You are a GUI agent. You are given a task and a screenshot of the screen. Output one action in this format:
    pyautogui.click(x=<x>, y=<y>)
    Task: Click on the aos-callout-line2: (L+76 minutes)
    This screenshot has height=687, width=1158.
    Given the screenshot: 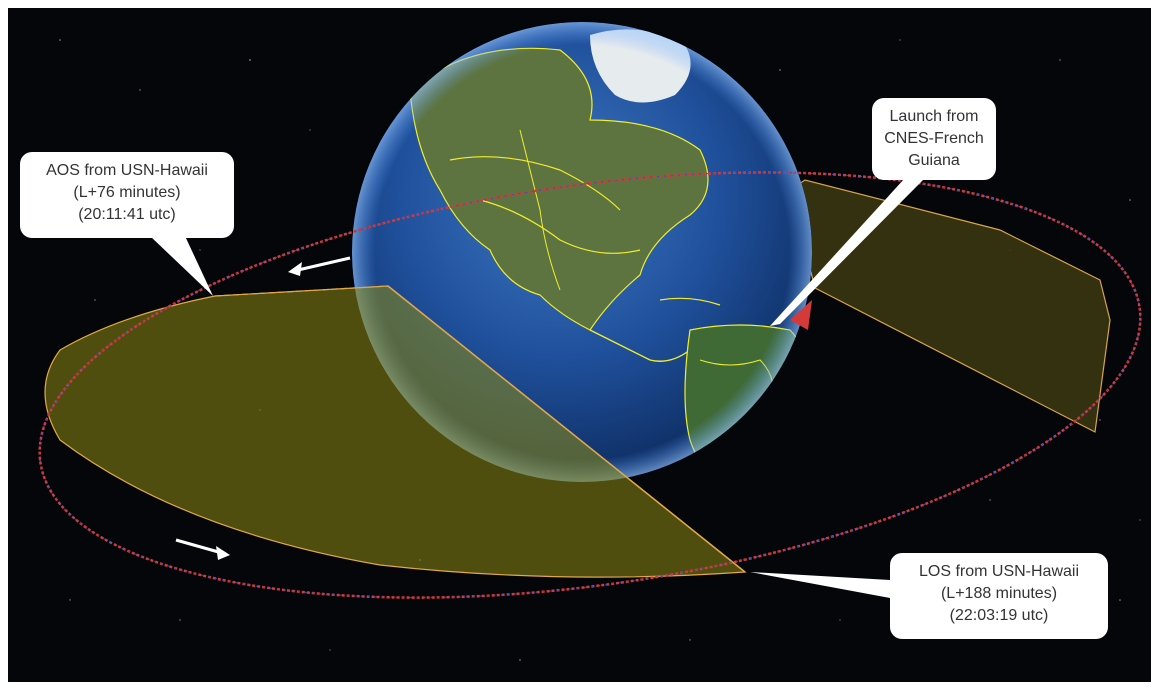 What is the action you would take?
    pyautogui.click(x=127, y=192)
    